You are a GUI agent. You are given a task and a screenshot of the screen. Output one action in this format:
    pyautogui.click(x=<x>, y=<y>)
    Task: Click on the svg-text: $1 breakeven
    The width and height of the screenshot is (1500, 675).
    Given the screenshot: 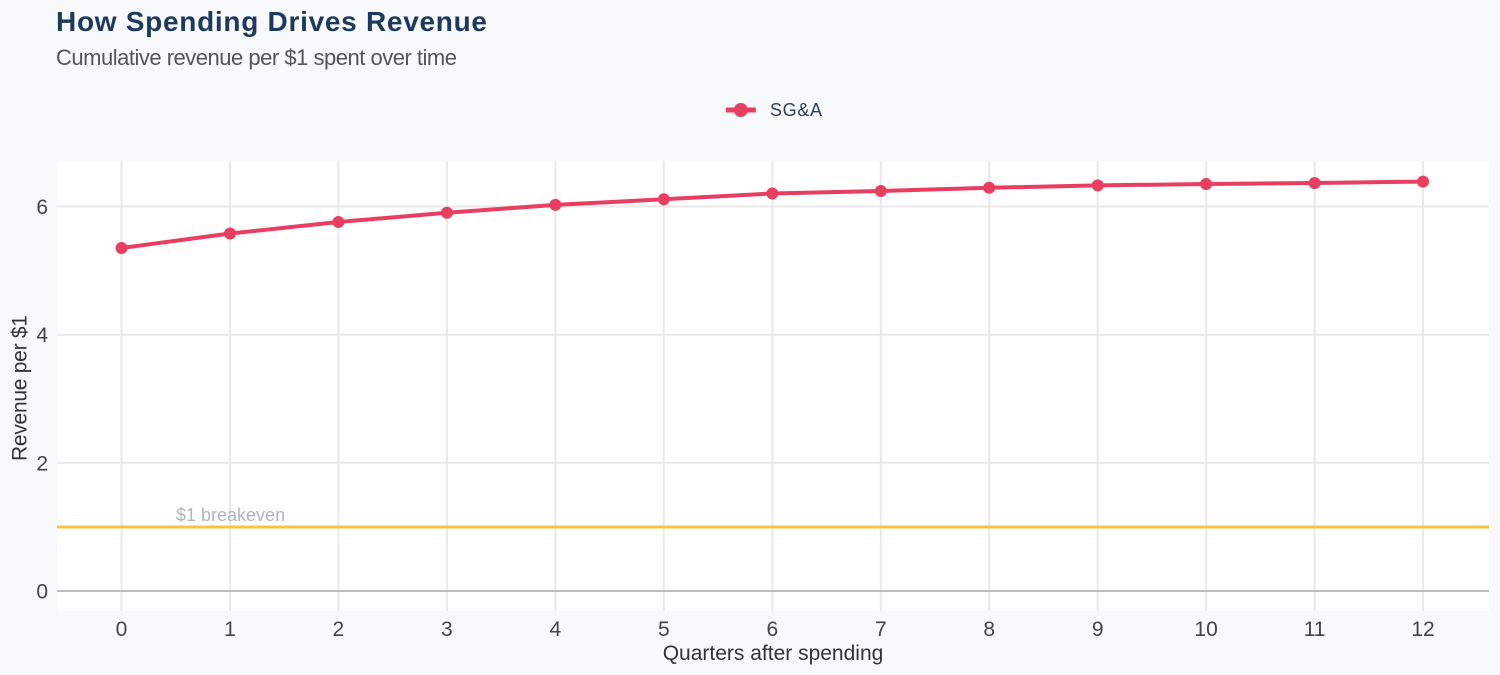 What is the action you would take?
    pyautogui.click(x=230, y=515)
    